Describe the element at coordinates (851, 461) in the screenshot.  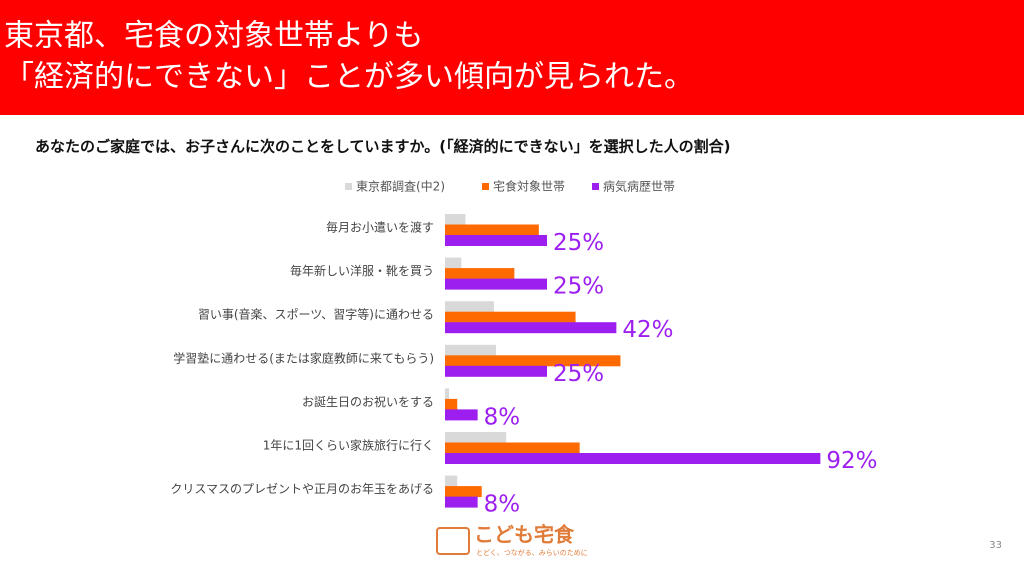
I see `data-label: 92%` at that location.